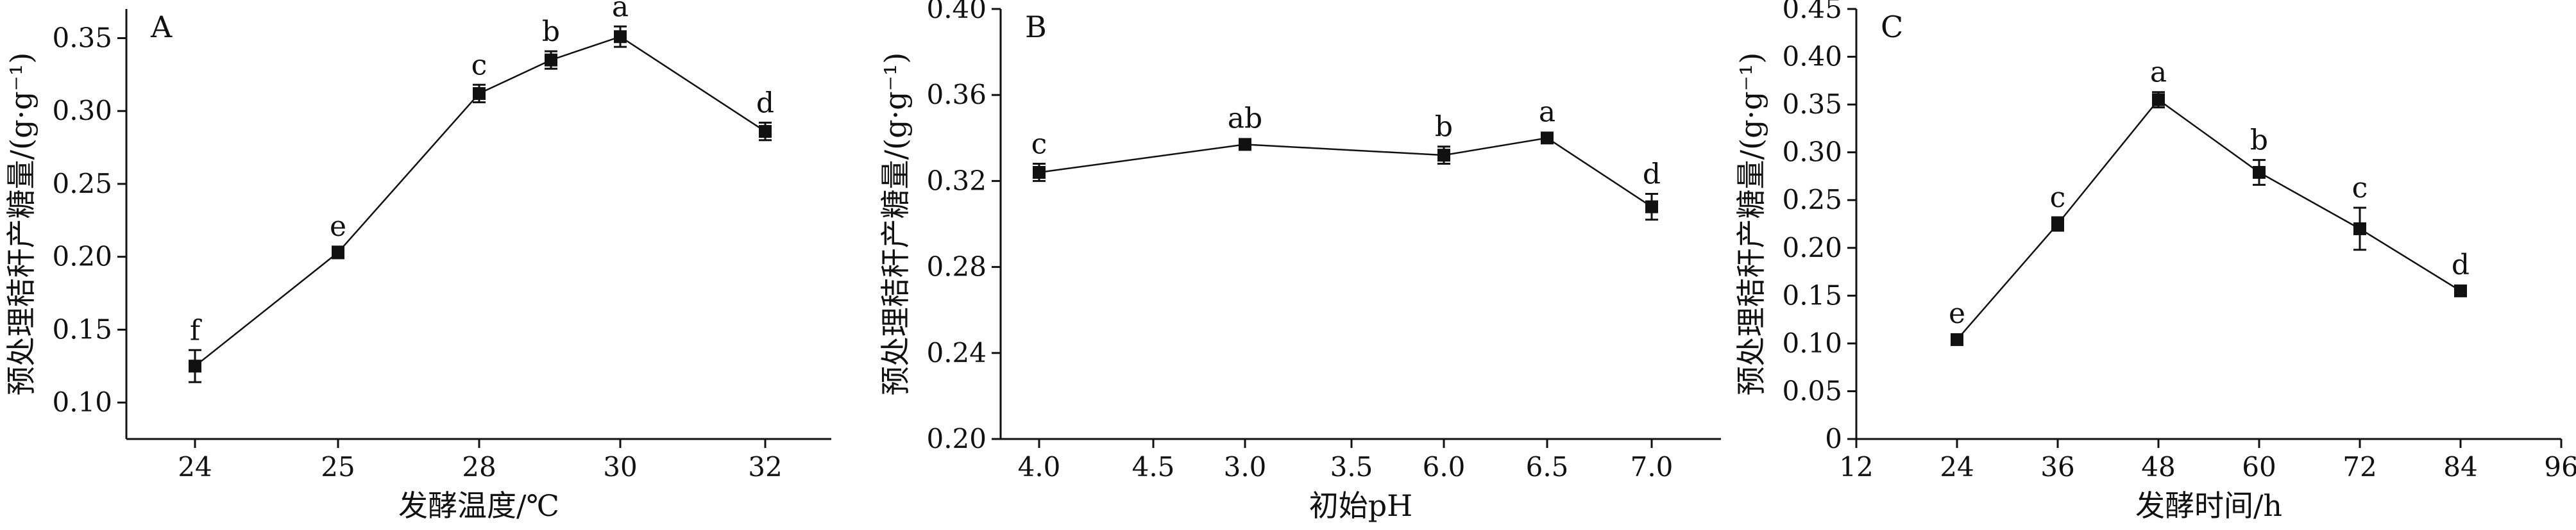 The width and height of the screenshot is (2576, 530). I want to click on x-tick-label: 7.0, so click(1652, 467).